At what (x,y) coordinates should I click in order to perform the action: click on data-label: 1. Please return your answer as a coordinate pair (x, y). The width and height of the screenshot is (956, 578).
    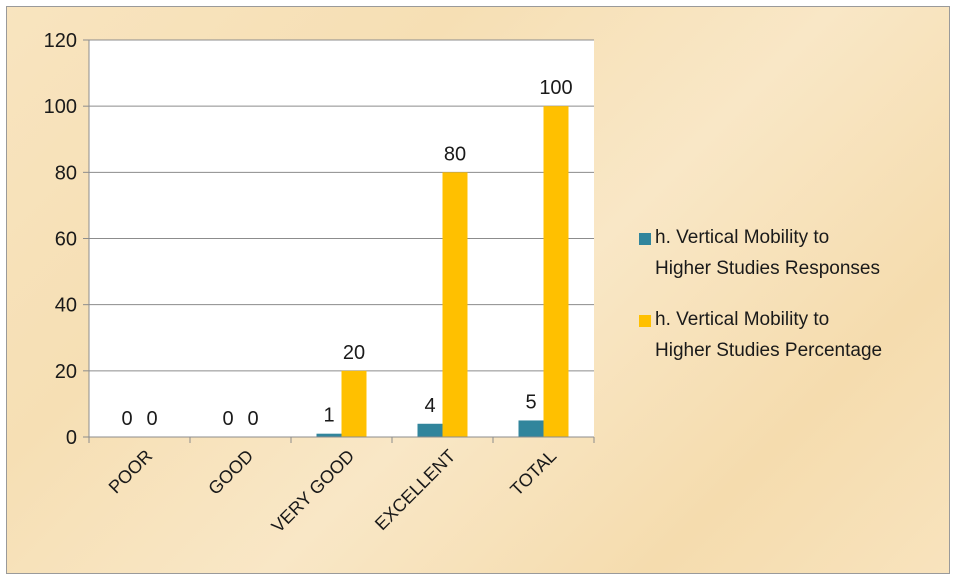
    Looking at the image, I should click on (328, 416).